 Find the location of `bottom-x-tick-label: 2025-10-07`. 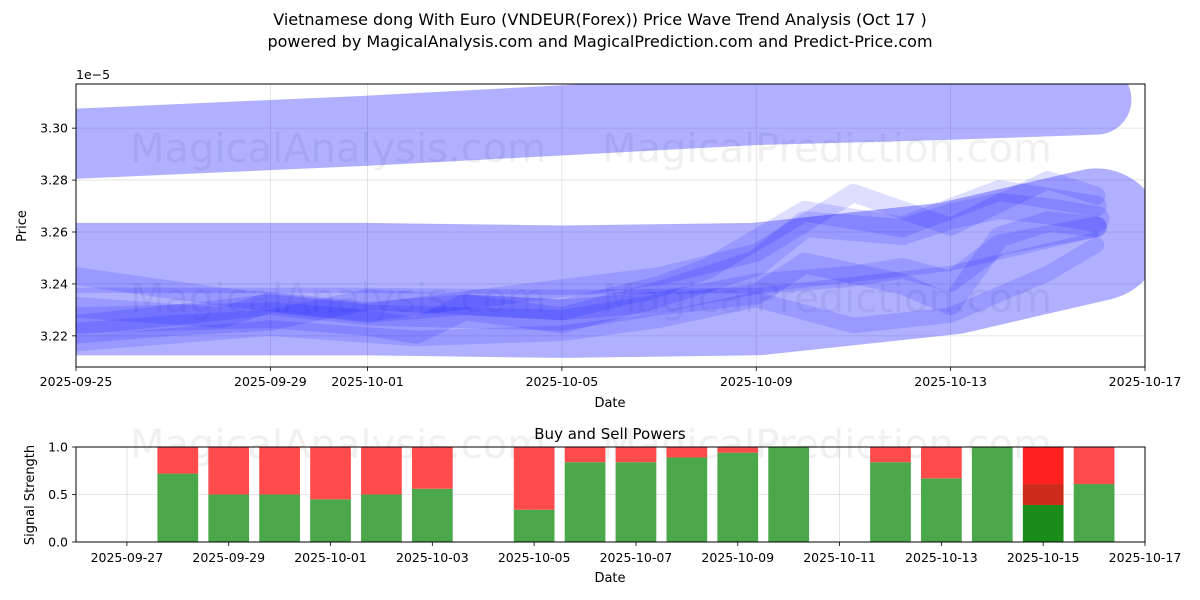

bottom-x-tick-label: 2025-10-07 is located at coordinates (636, 557).